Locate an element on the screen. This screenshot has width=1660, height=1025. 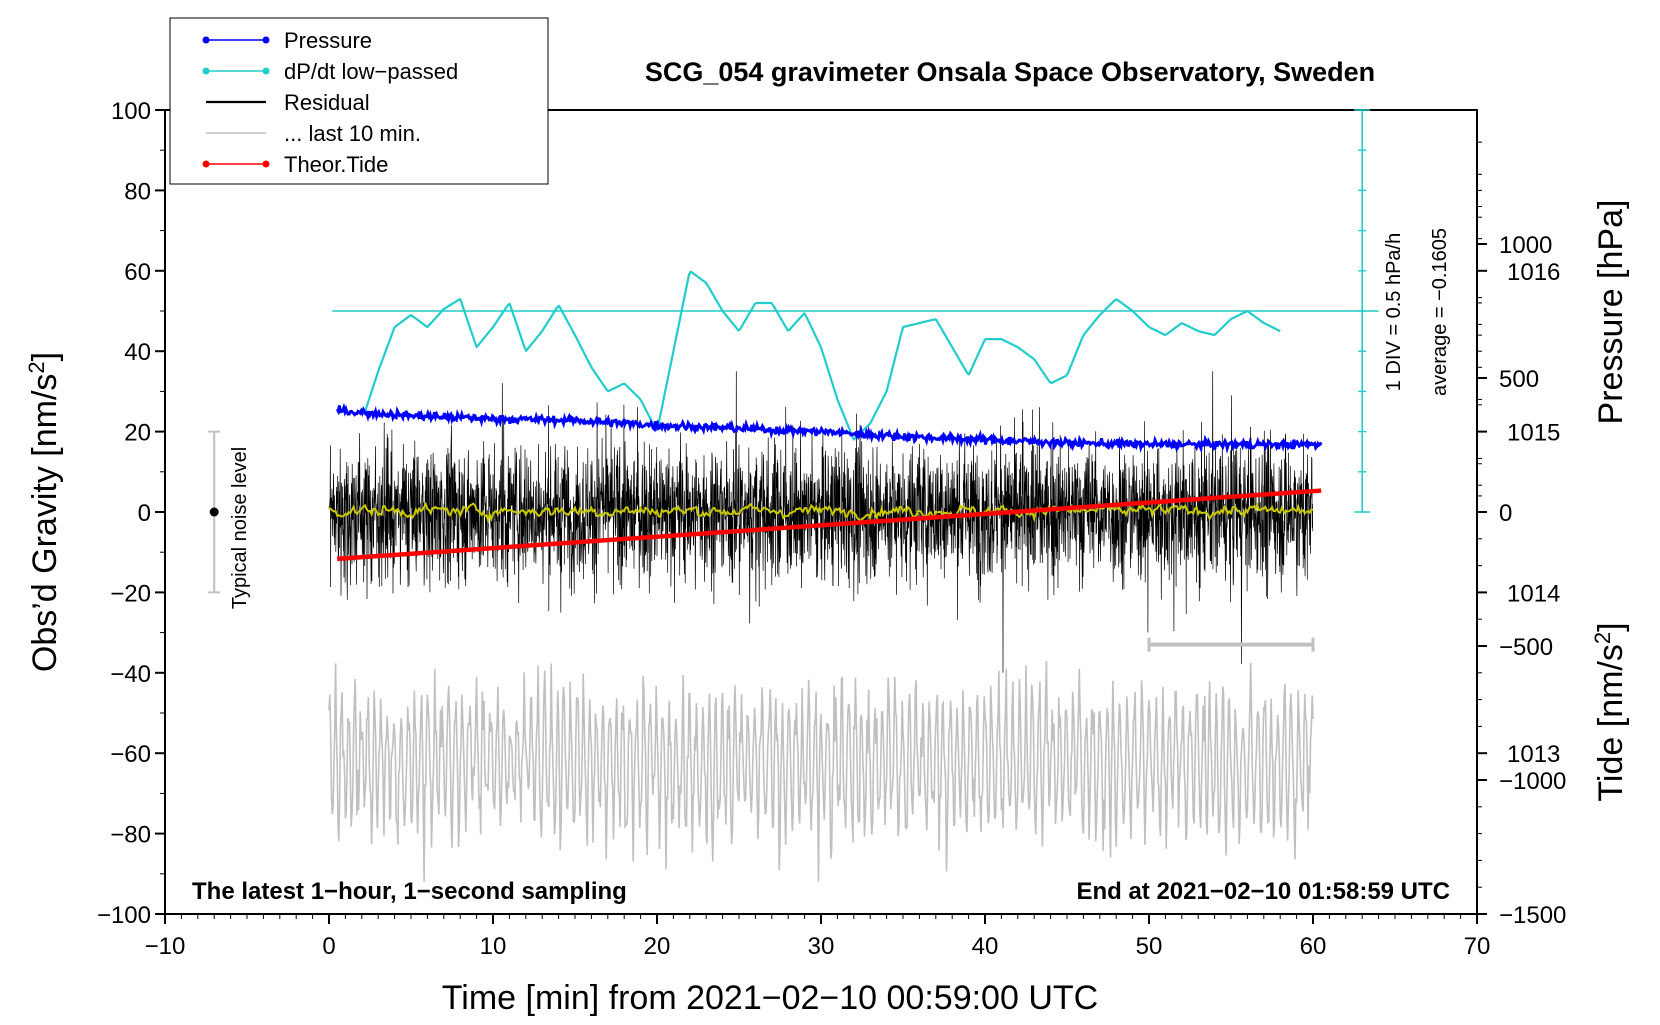
y-tick-label: −80 is located at coordinates (130, 835).